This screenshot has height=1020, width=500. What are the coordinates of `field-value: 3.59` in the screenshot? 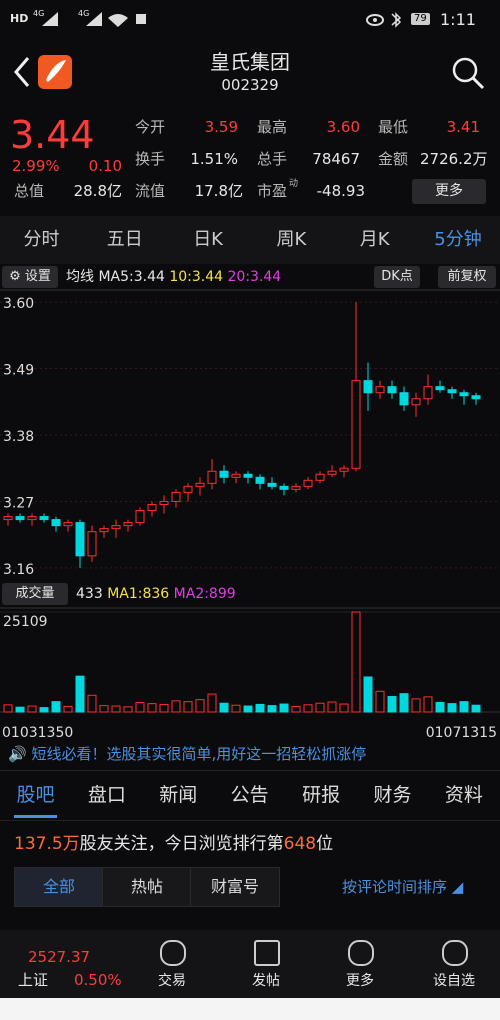 It's located at (221, 127).